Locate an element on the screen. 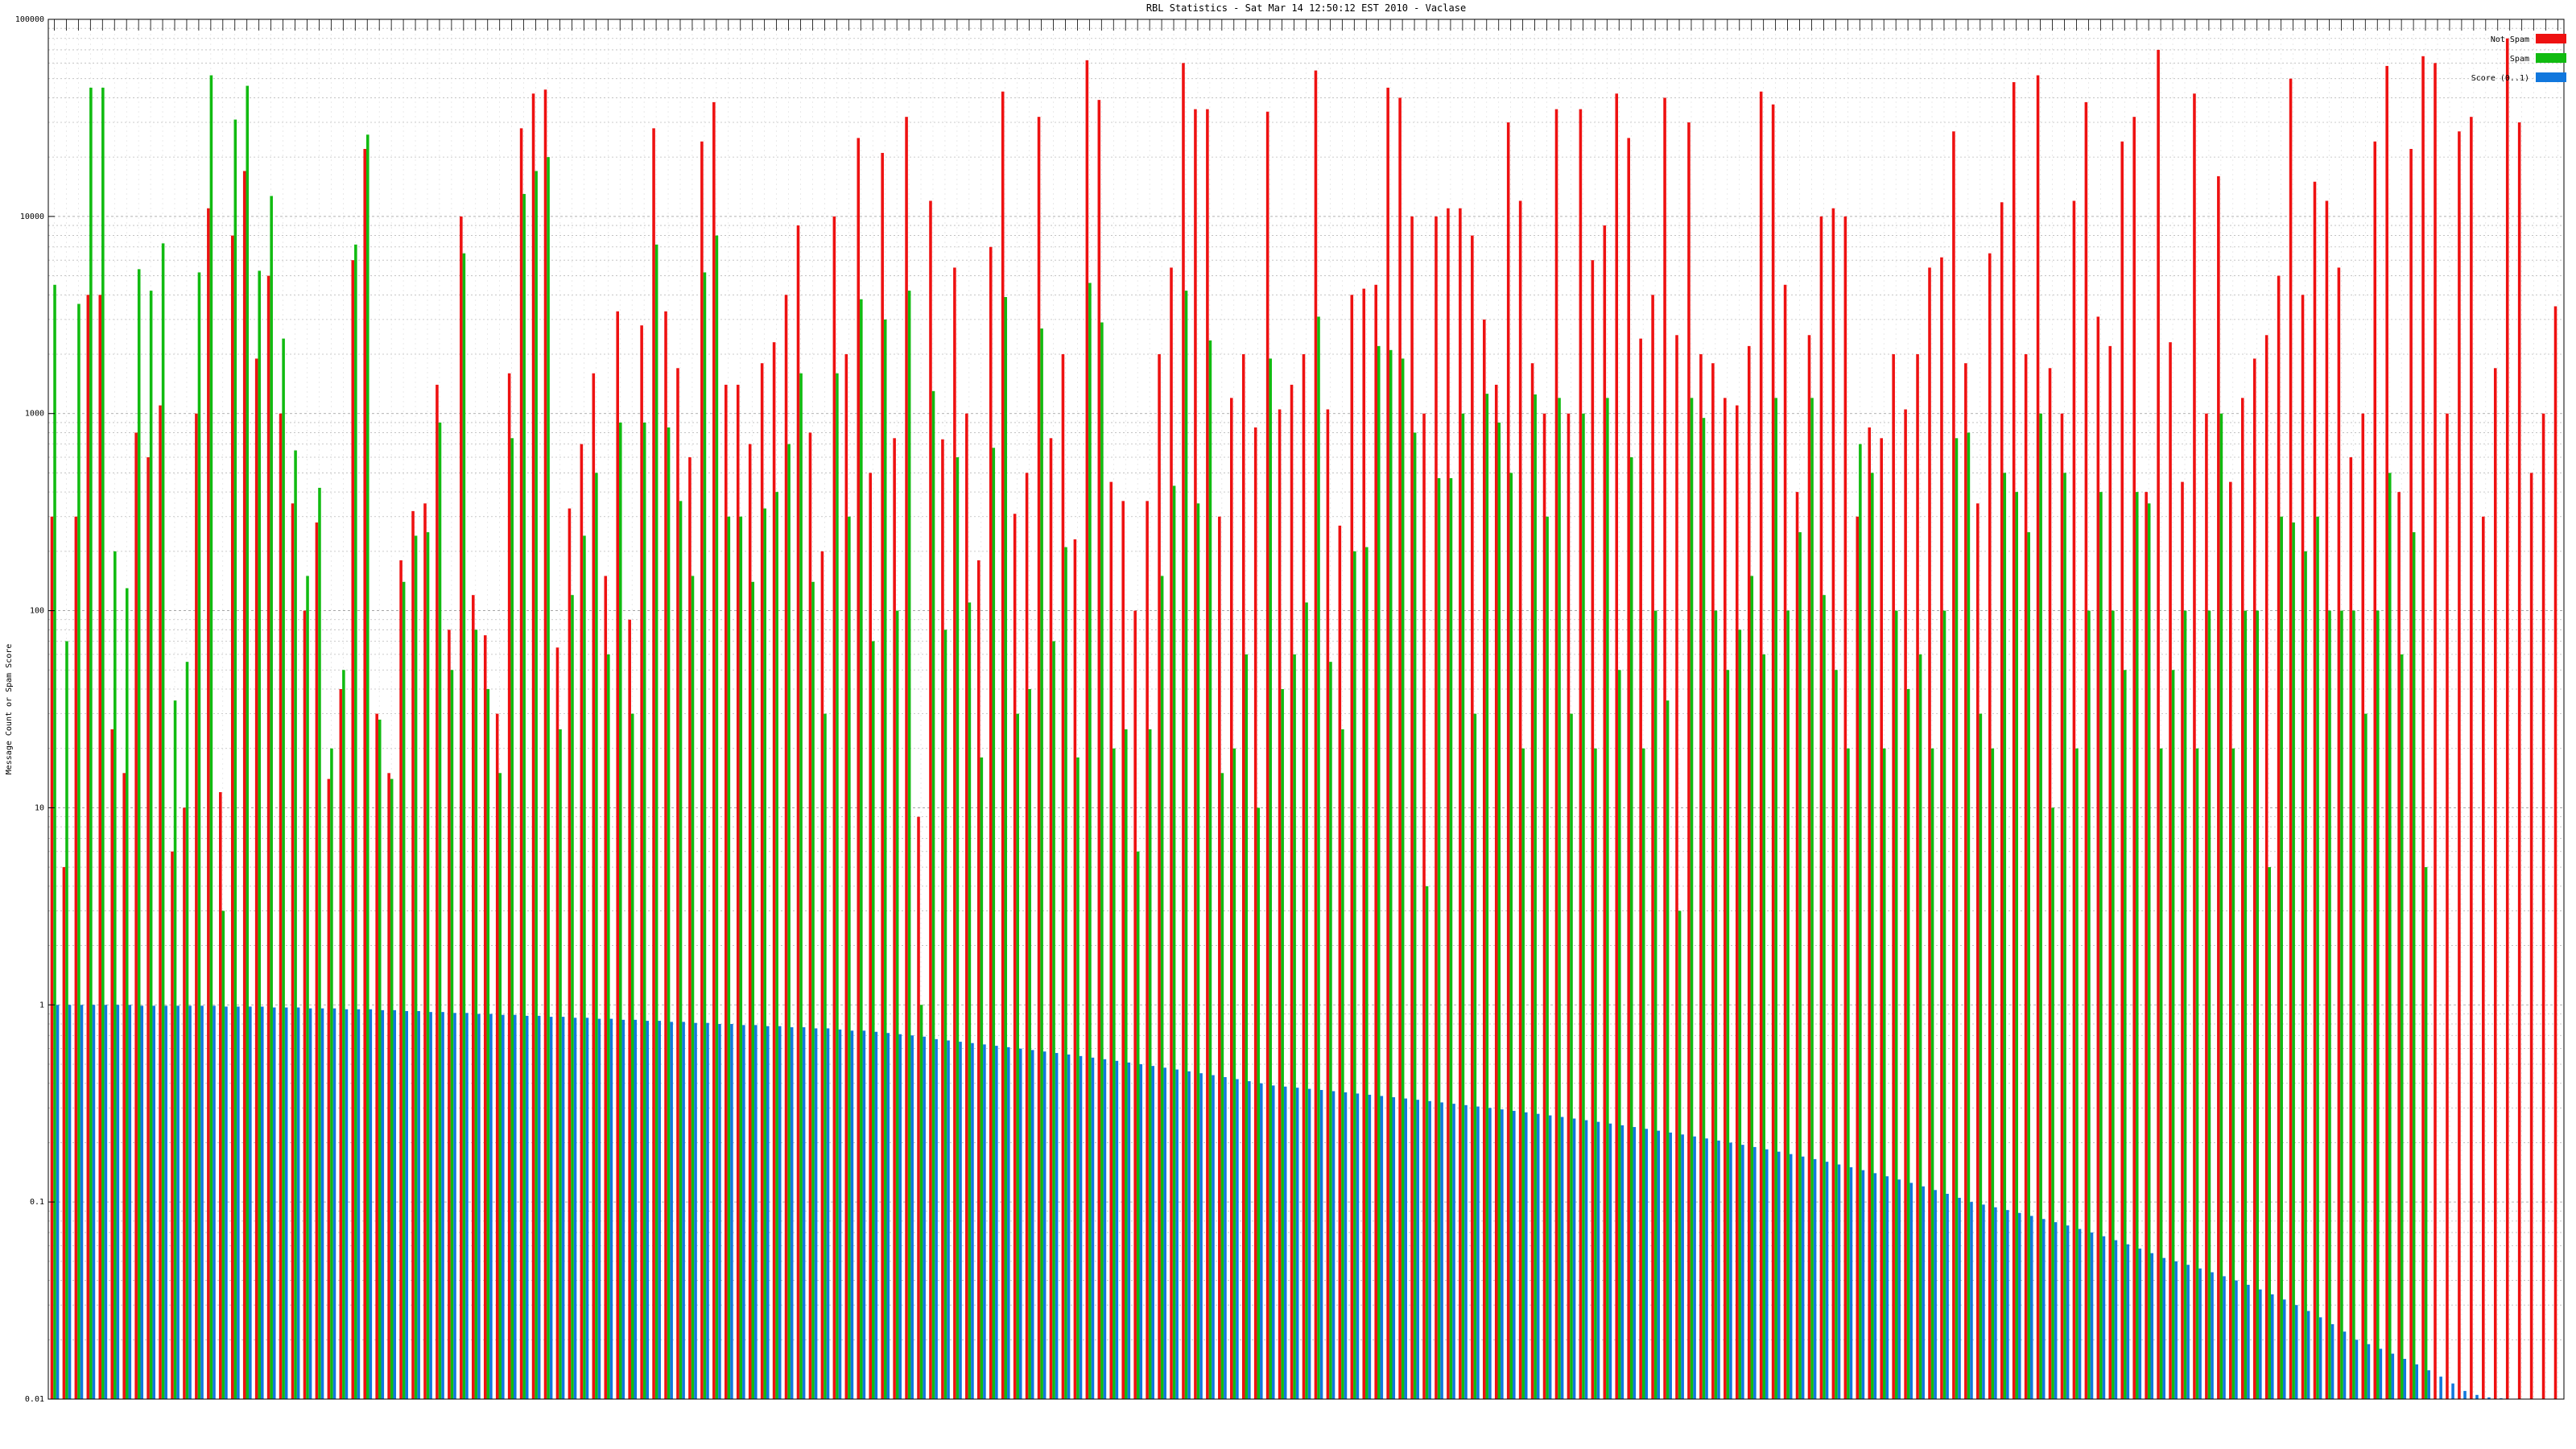 Image resolution: width=2576 pixels, height=1449 pixels. bar-score-0-1--49 is located at coordinates (648, 1210).